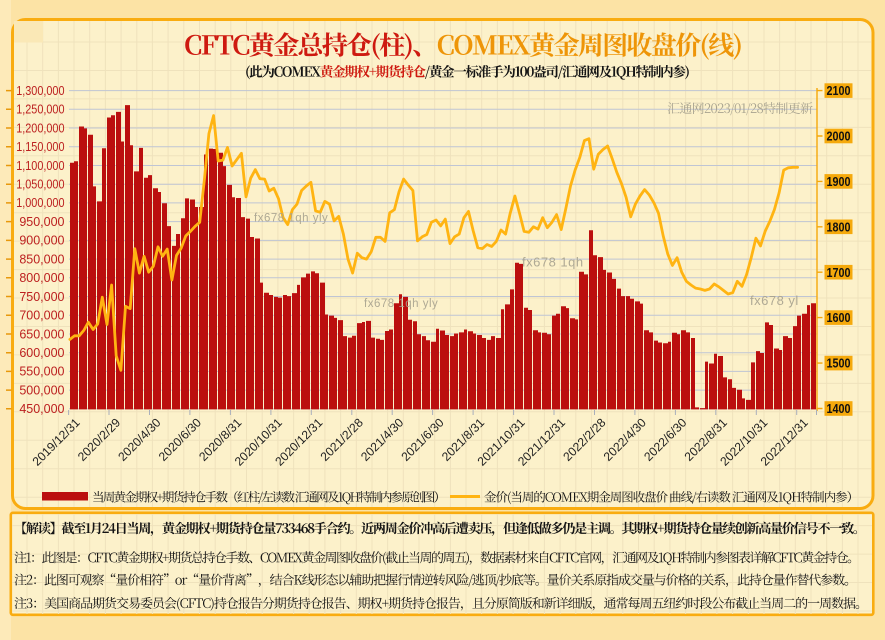  What do you see at coordinates (839, 90) in the screenshot?
I see `svg-text: 2100` at bounding box center [839, 90].